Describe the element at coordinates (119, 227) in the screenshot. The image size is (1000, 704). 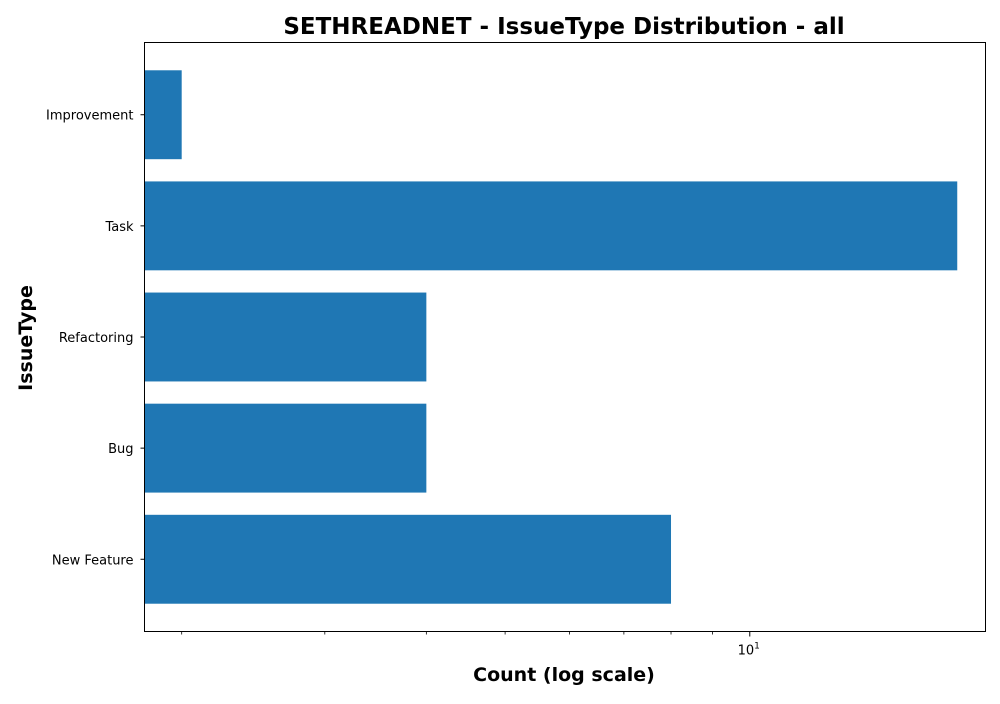
I see `y-tick-label: Task` at that location.